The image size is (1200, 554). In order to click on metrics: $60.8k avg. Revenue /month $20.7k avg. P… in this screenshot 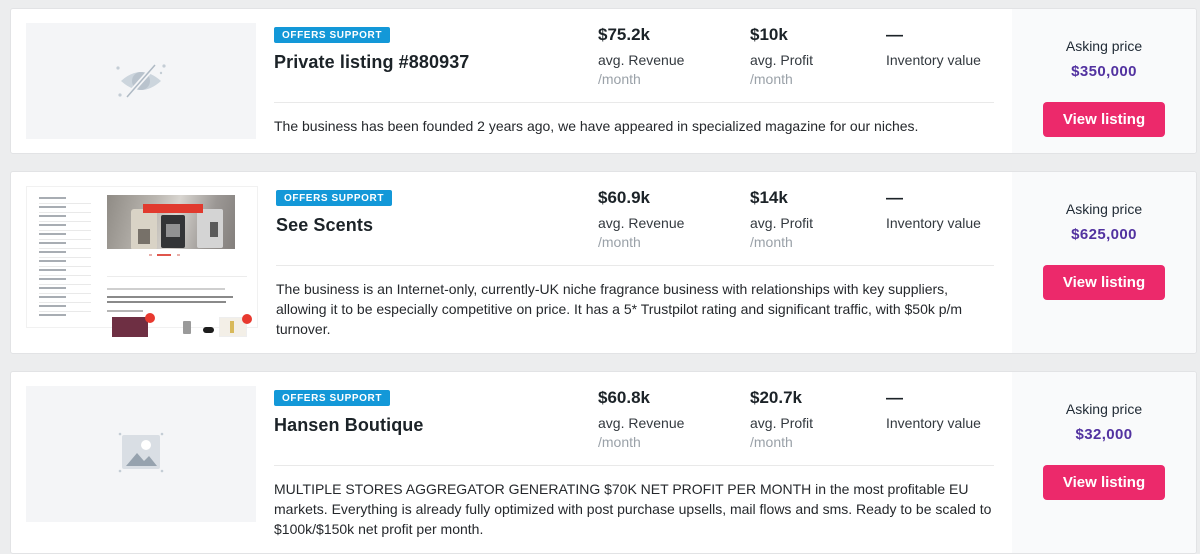, I will do `click(796, 425)`.